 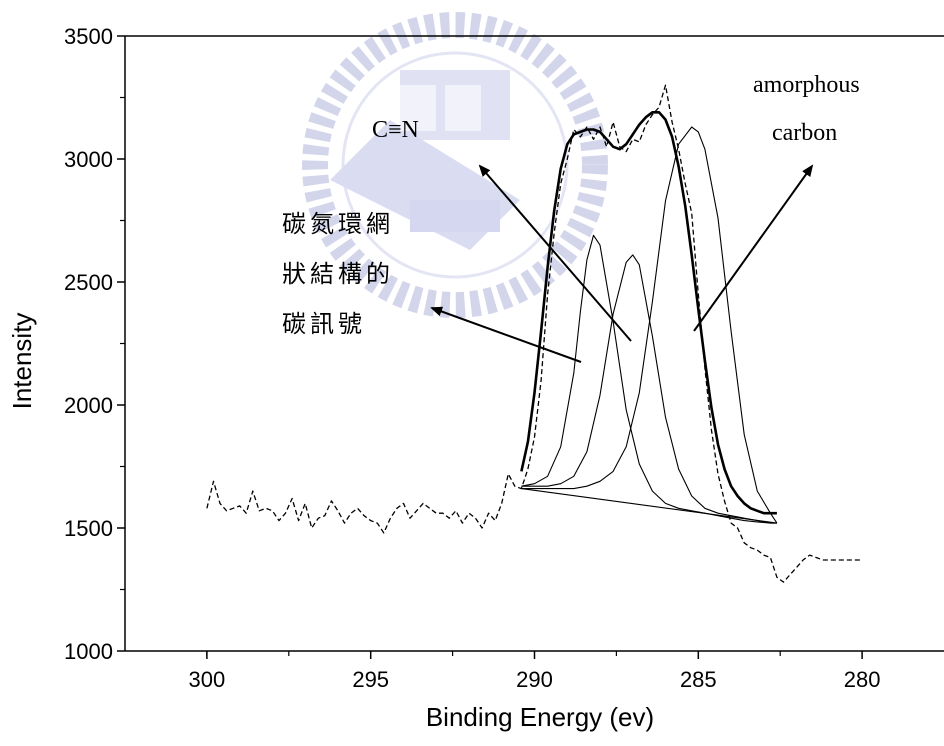 I want to click on x-tick-label: 280, so click(x=862, y=679).